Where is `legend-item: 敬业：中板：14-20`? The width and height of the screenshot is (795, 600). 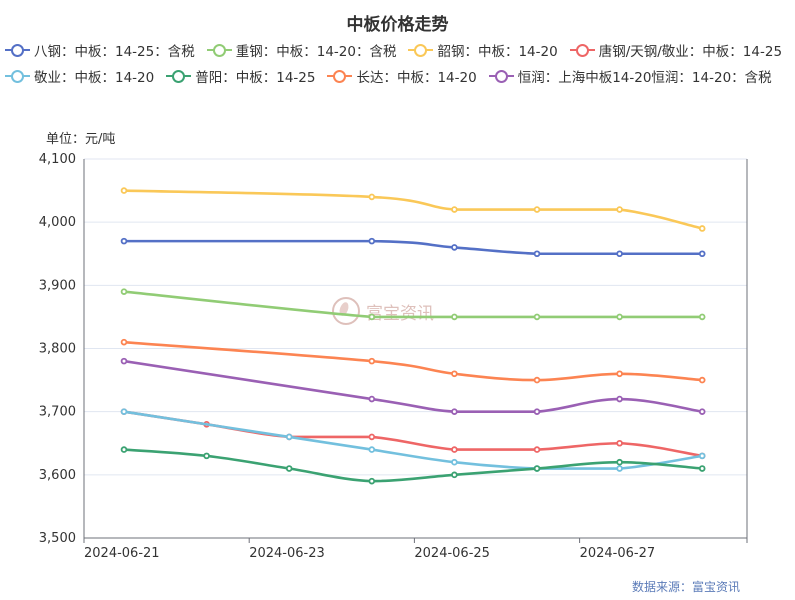
legend-item: 敬业：中板：14-20 is located at coordinates (79, 76).